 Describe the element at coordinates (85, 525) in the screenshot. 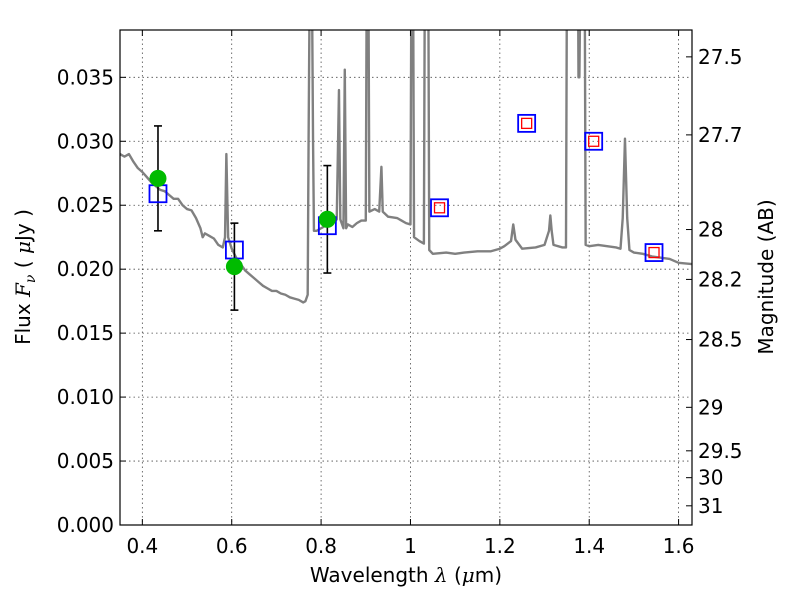

I see `y-tick-label: 0.000` at that location.